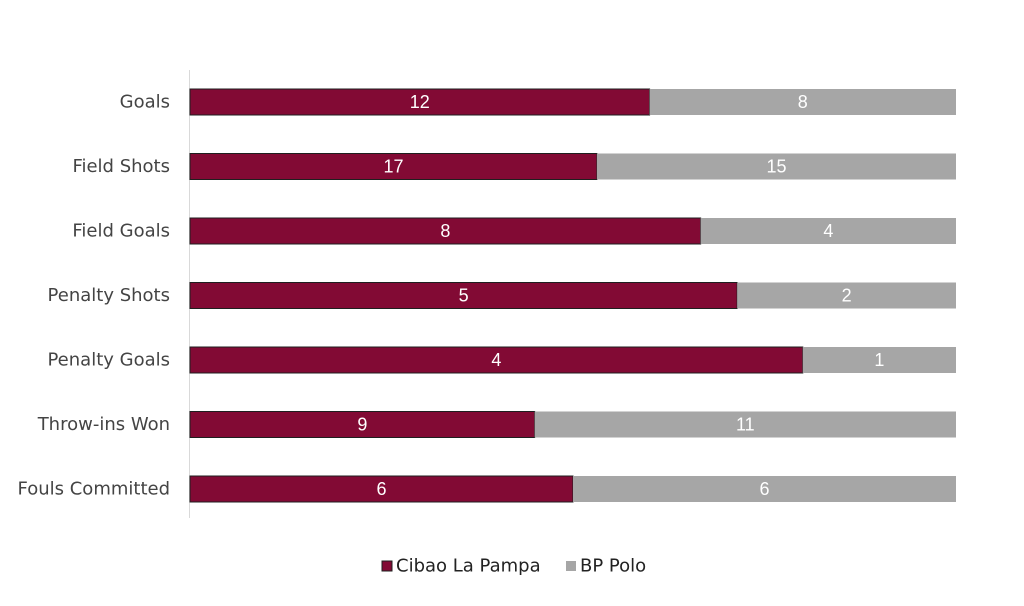 The image size is (1024, 606). What do you see at coordinates (108, 360) in the screenshot?
I see `category-label-penalty-goals: Penalty Goals` at bounding box center [108, 360].